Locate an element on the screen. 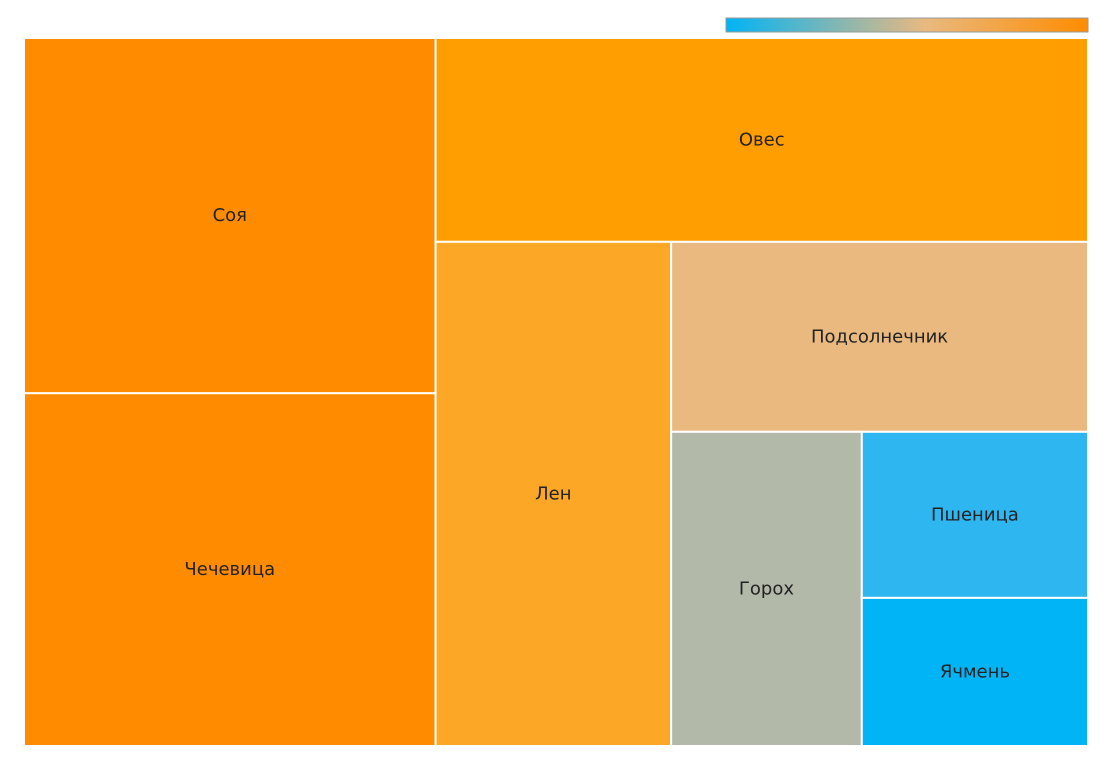 This screenshot has width=1110, height=772. treemap-tile-label: Ячмень is located at coordinates (975, 671).